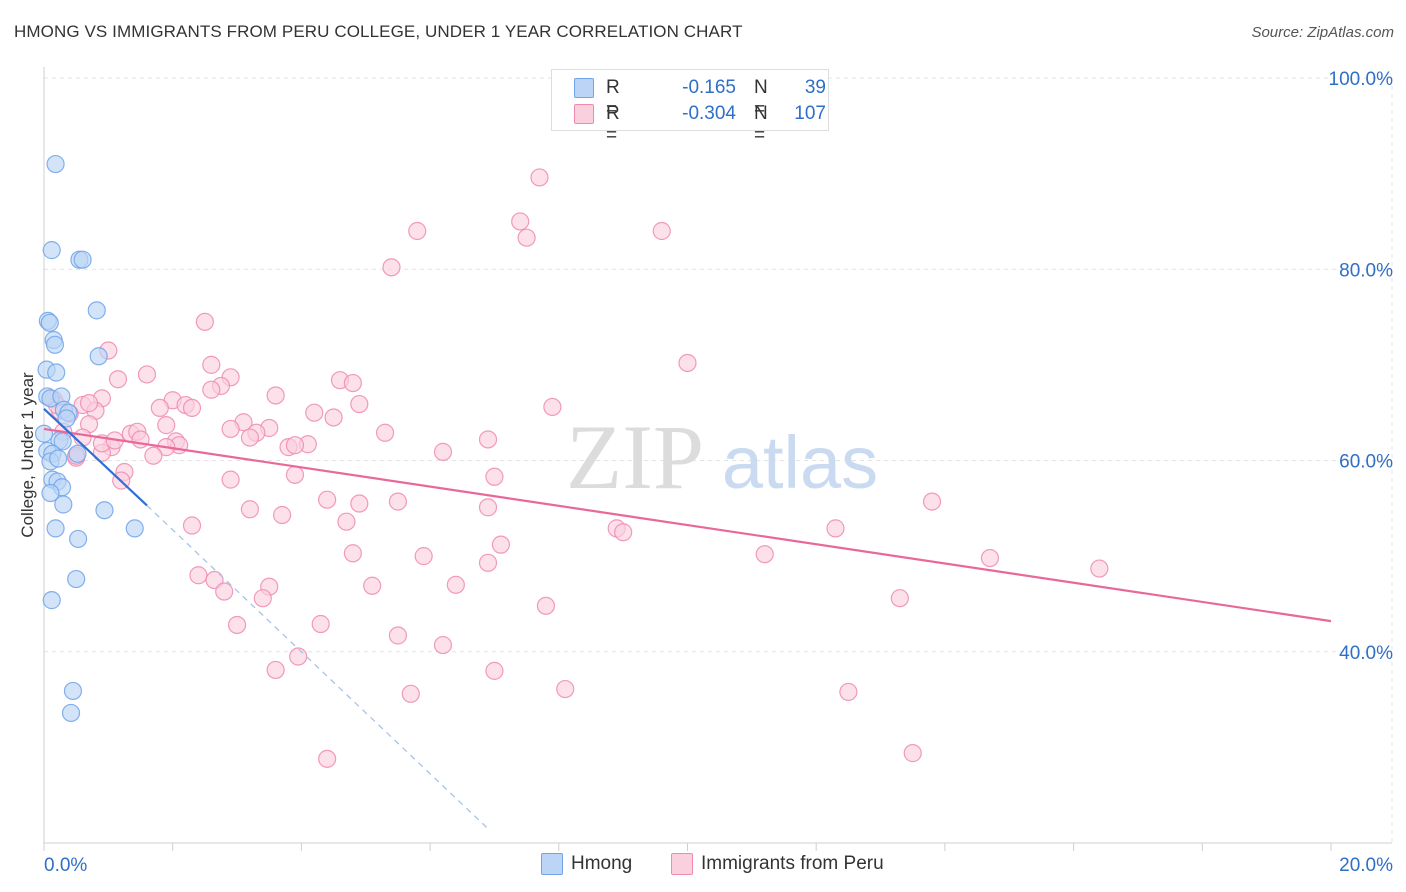  I want to click on stats-legend: R = -0.165 N = 39 R = -0.304 N = 107, so click(690, 107).